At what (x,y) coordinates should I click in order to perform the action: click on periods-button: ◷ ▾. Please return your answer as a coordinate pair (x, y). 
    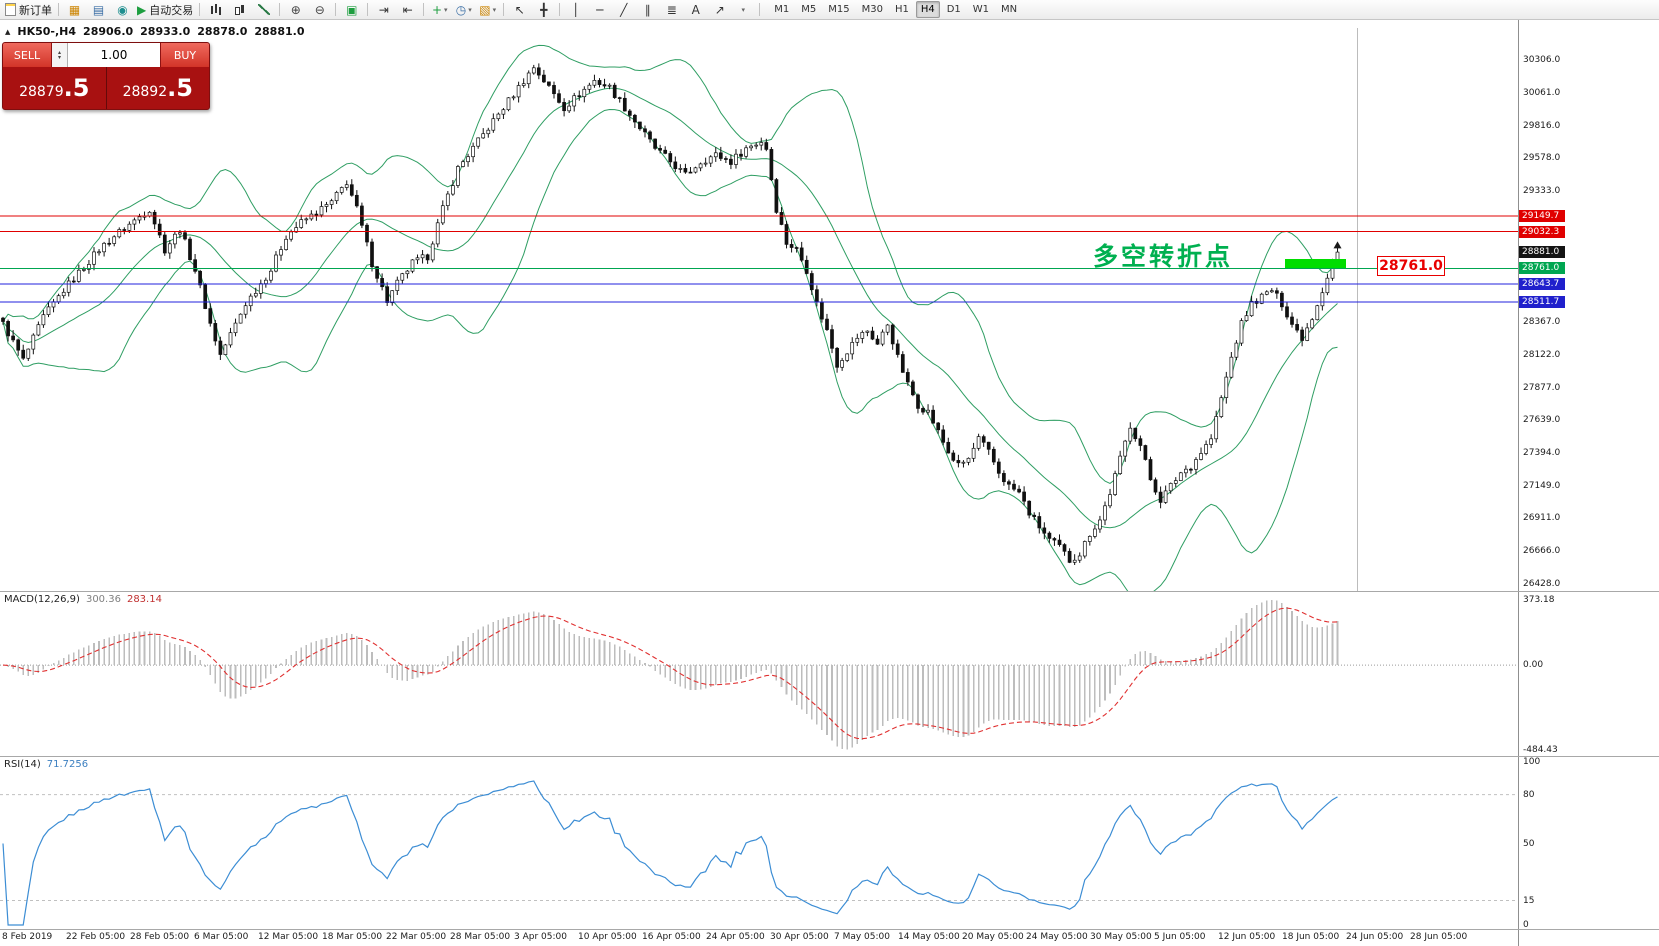
    Looking at the image, I should click on (463, 9).